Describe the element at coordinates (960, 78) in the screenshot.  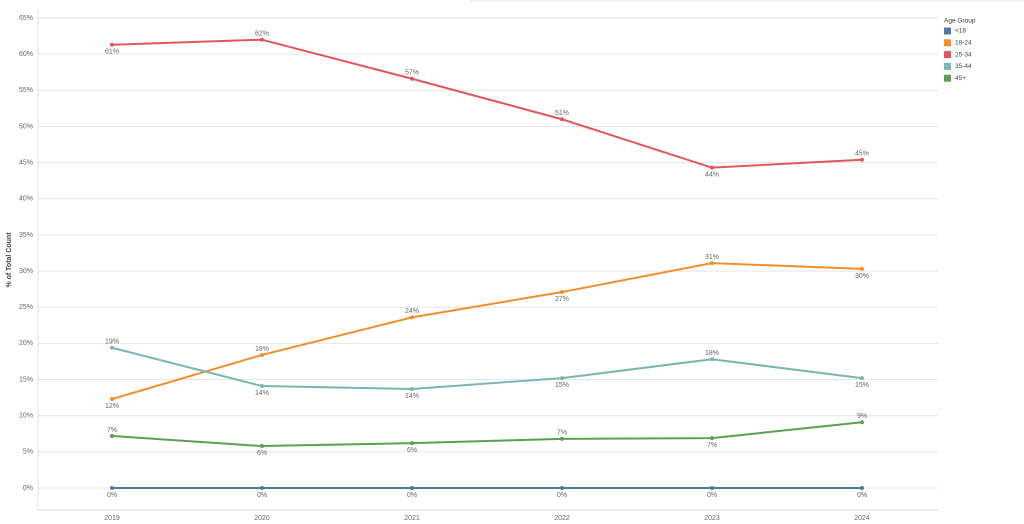
I see `legend-label: 45+` at that location.